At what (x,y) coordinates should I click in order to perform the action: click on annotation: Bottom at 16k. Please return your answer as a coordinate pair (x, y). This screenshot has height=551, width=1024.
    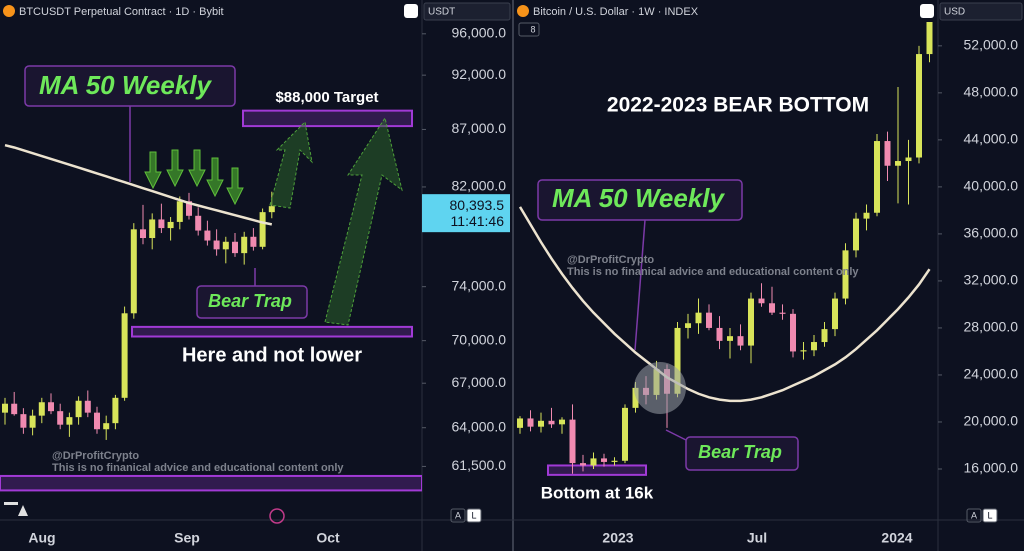
    Looking at the image, I should click on (597, 492).